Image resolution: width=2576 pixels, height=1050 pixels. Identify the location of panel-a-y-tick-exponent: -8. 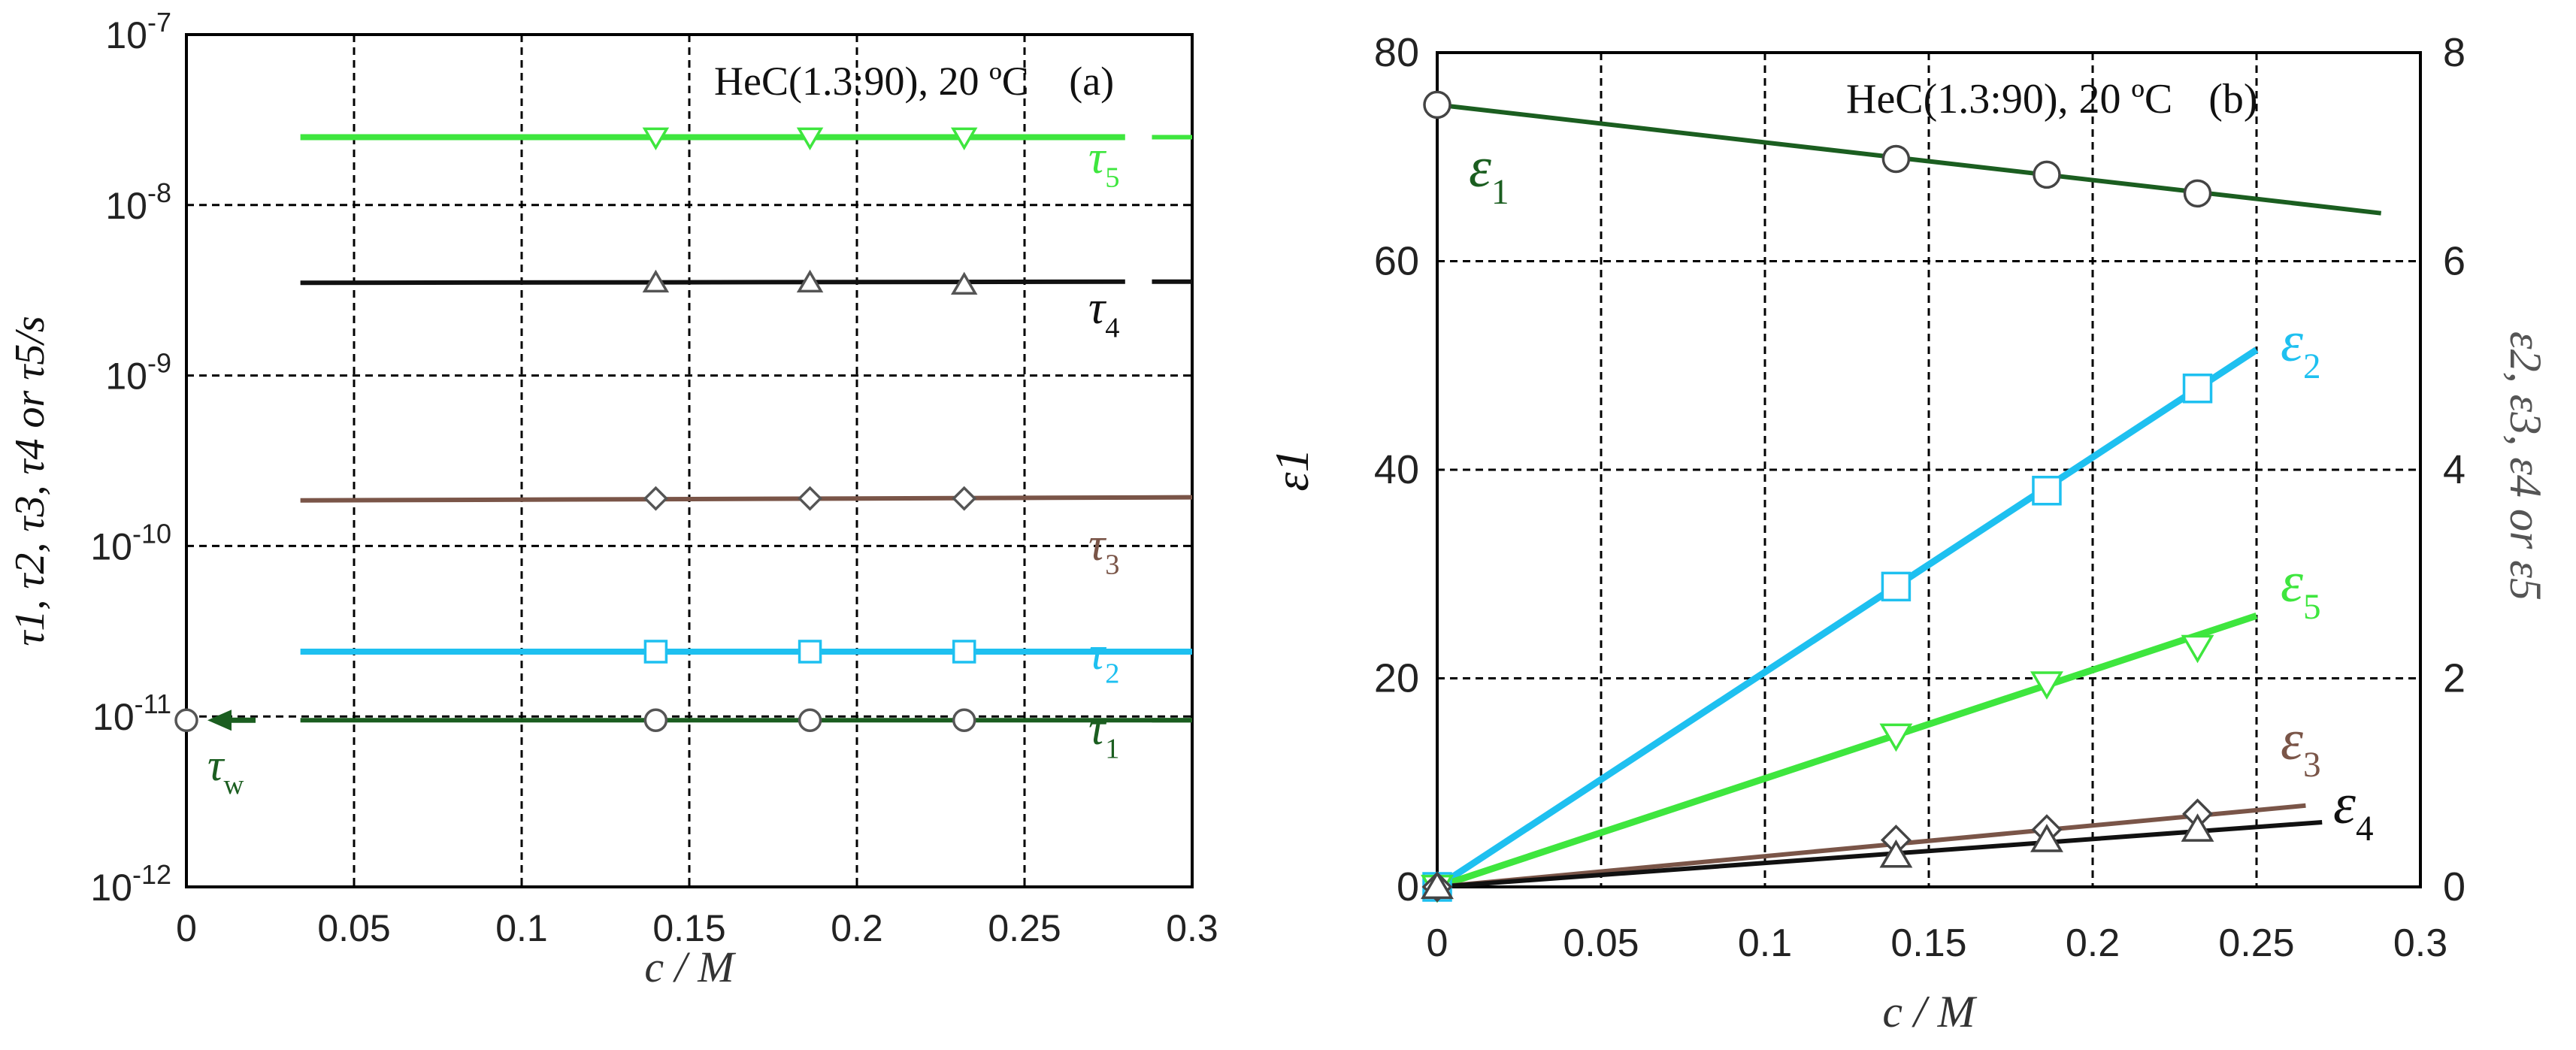
(159, 192).